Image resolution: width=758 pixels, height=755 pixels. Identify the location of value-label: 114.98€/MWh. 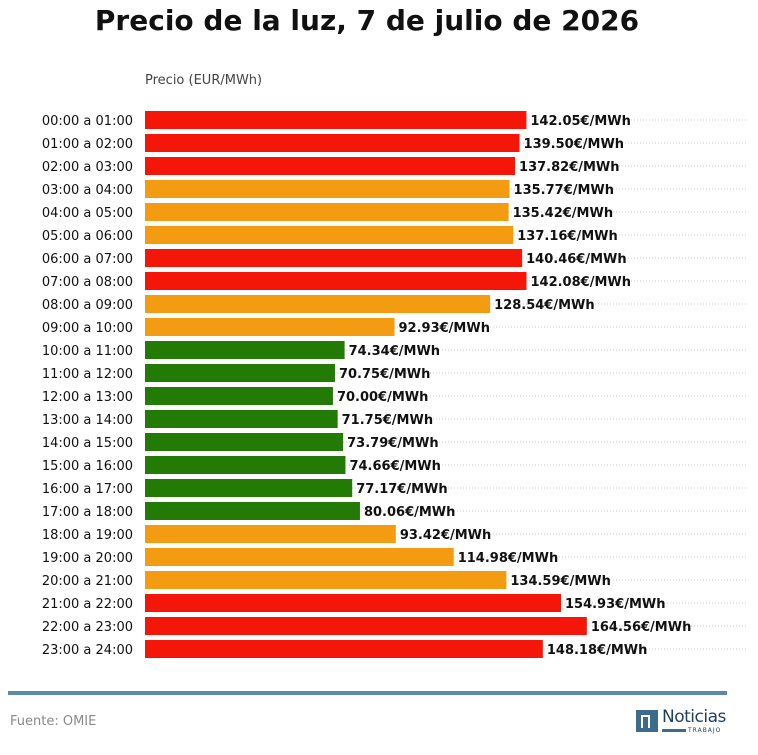
(508, 558).